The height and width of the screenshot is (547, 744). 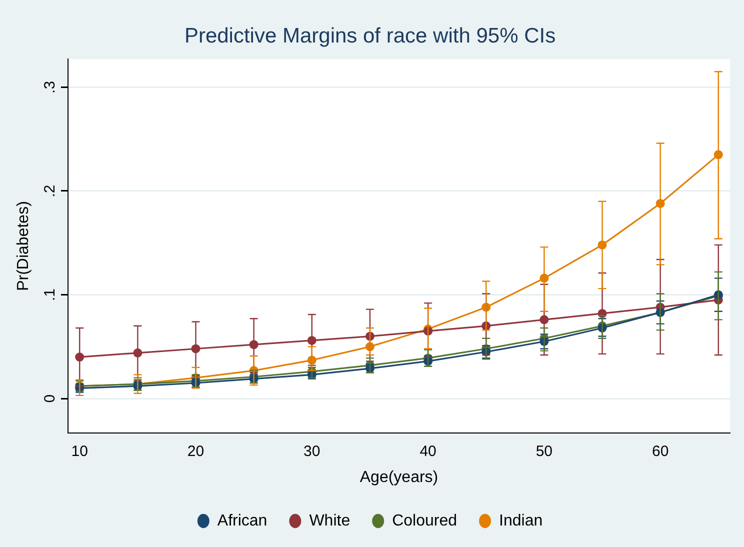 I want to click on legend-label: African, so click(x=242, y=521).